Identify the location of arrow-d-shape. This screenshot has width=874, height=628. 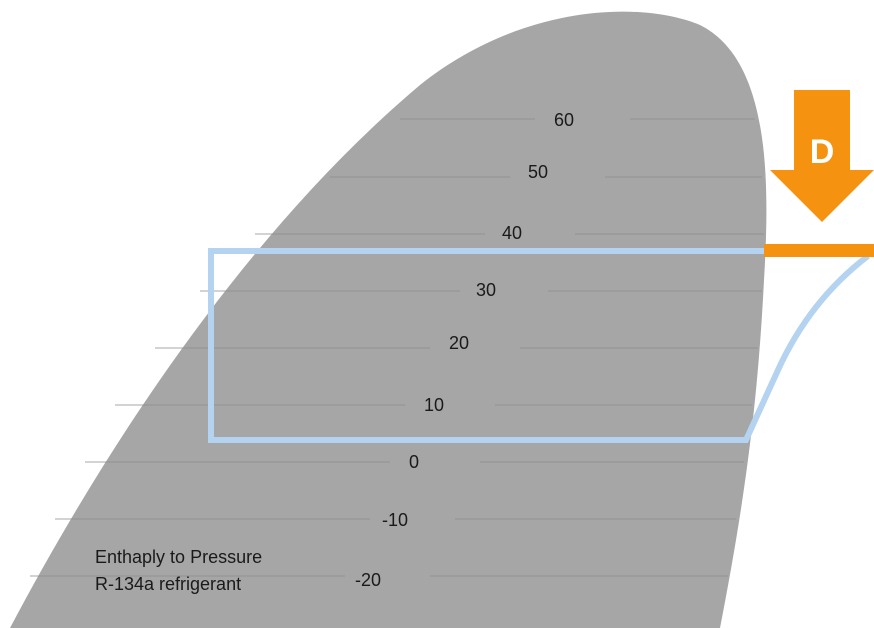
(822, 156).